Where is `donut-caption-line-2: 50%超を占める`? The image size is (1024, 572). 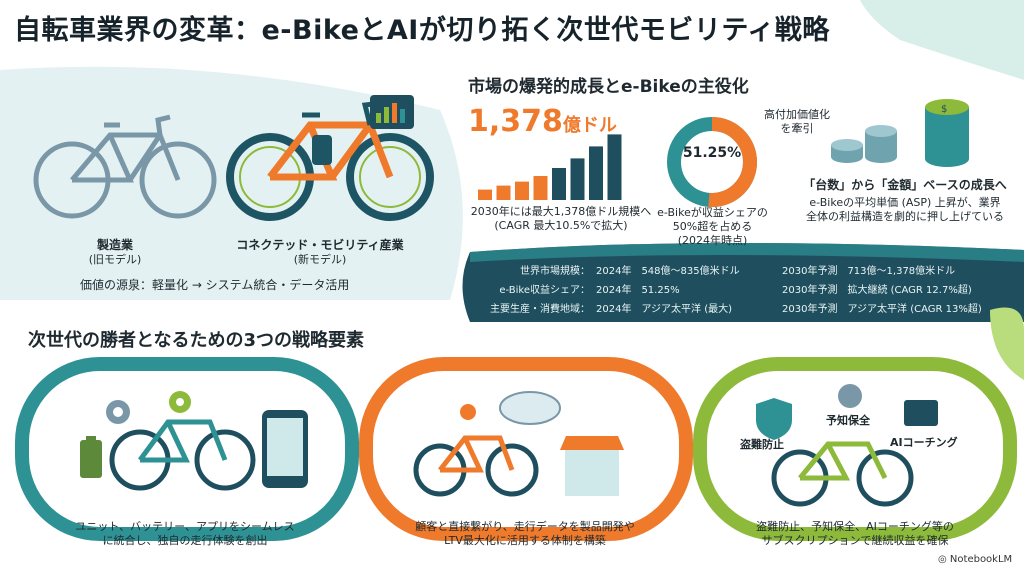
donut-caption-line-2: 50%超を占める is located at coordinates (712, 226).